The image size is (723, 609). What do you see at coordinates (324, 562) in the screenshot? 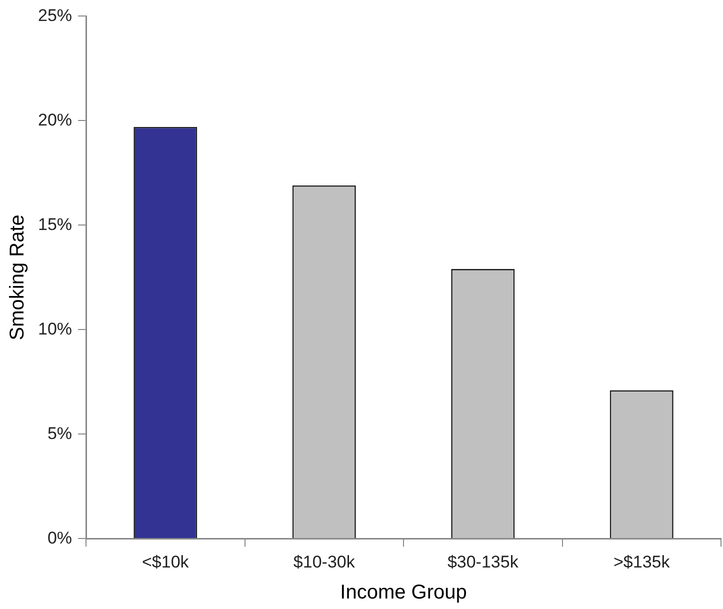
I see `x-tick-label: $10-30k` at bounding box center [324, 562].